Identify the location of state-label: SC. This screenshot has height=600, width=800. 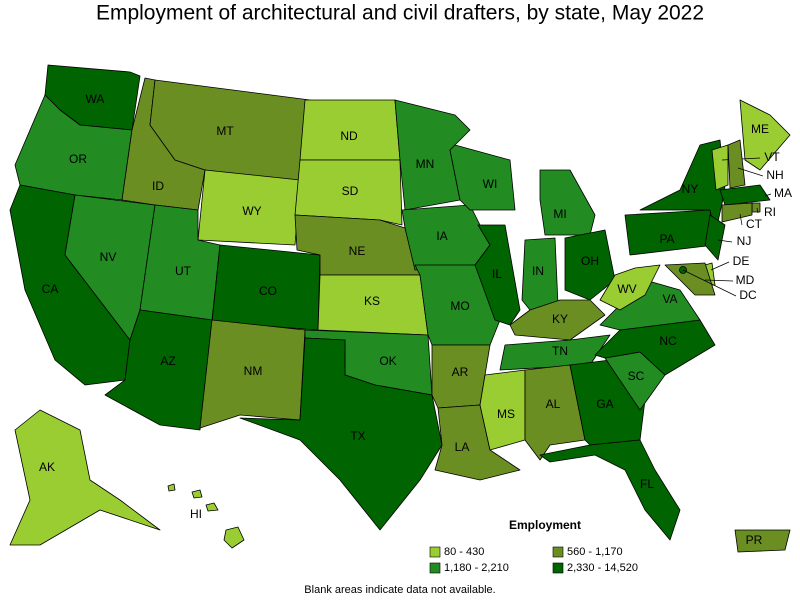
(636, 376).